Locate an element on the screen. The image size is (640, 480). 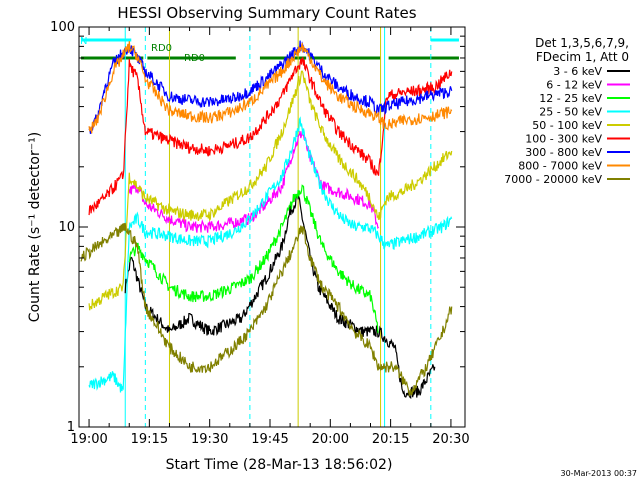
chart-title: HESSI Observing Summary Count Rates is located at coordinates (266, 13).